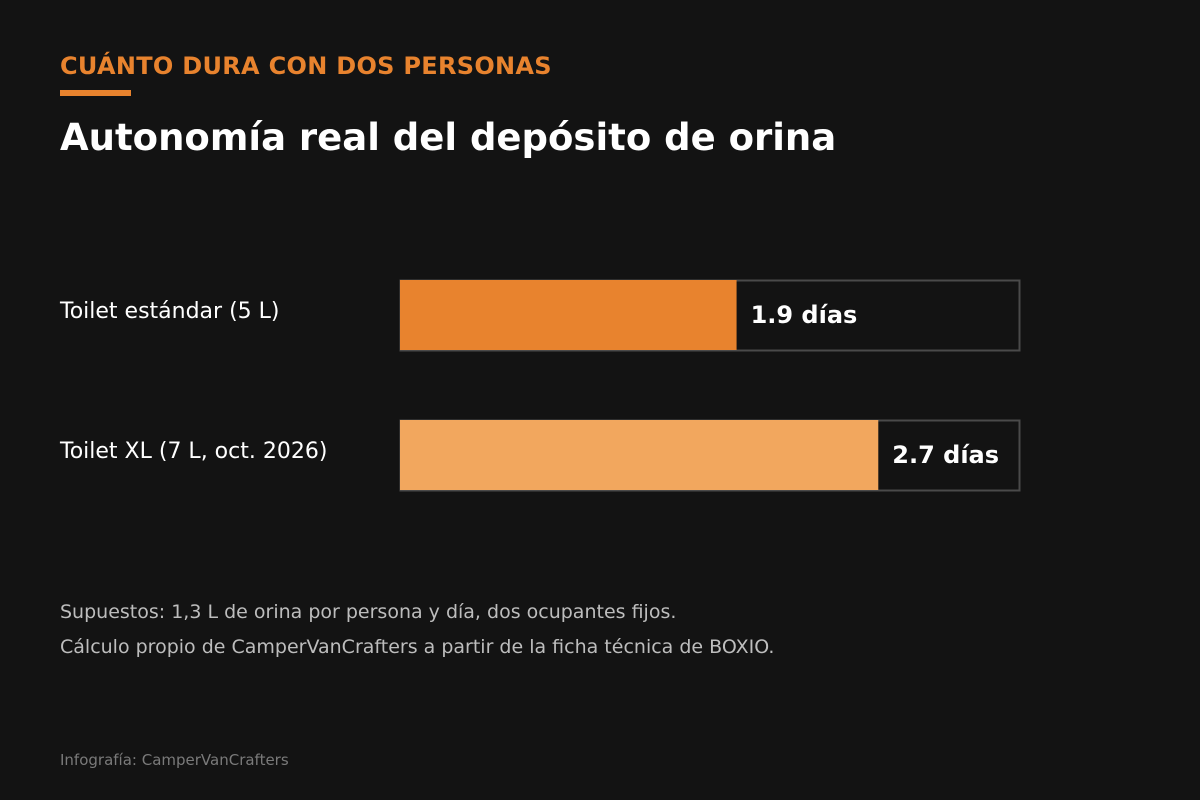 Image resolution: width=1200 pixels, height=800 pixels. Describe the element at coordinates (174, 760) in the screenshot. I see `credit-line: Infografía: CamperVanCrafters` at that location.